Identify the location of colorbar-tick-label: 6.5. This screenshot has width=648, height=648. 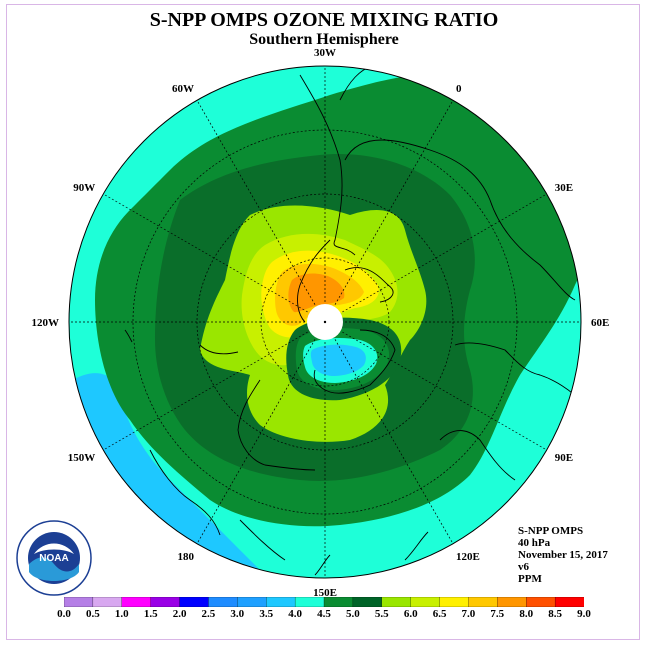
(439, 614).